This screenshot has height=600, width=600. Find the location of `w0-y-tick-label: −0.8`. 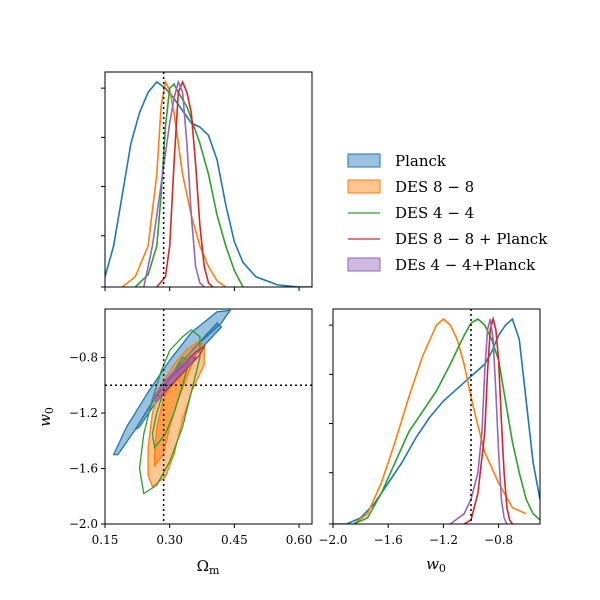

w0-y-tick-label: −0.8 is located at coordinates (83, 358).